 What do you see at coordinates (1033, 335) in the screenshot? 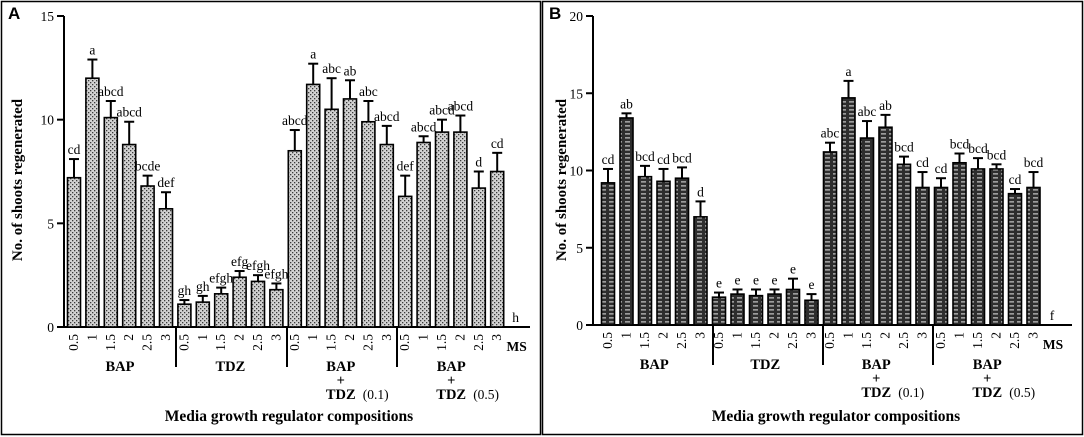
I see `panel-b-x-tick-label: 3` at bounding box center [1033, 335].